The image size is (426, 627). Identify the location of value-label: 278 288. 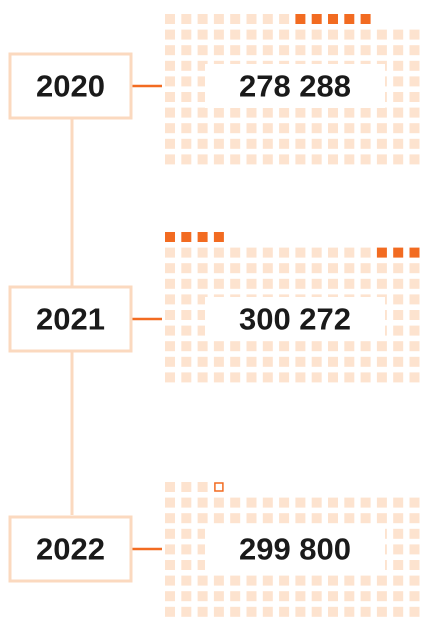
(295, 86).